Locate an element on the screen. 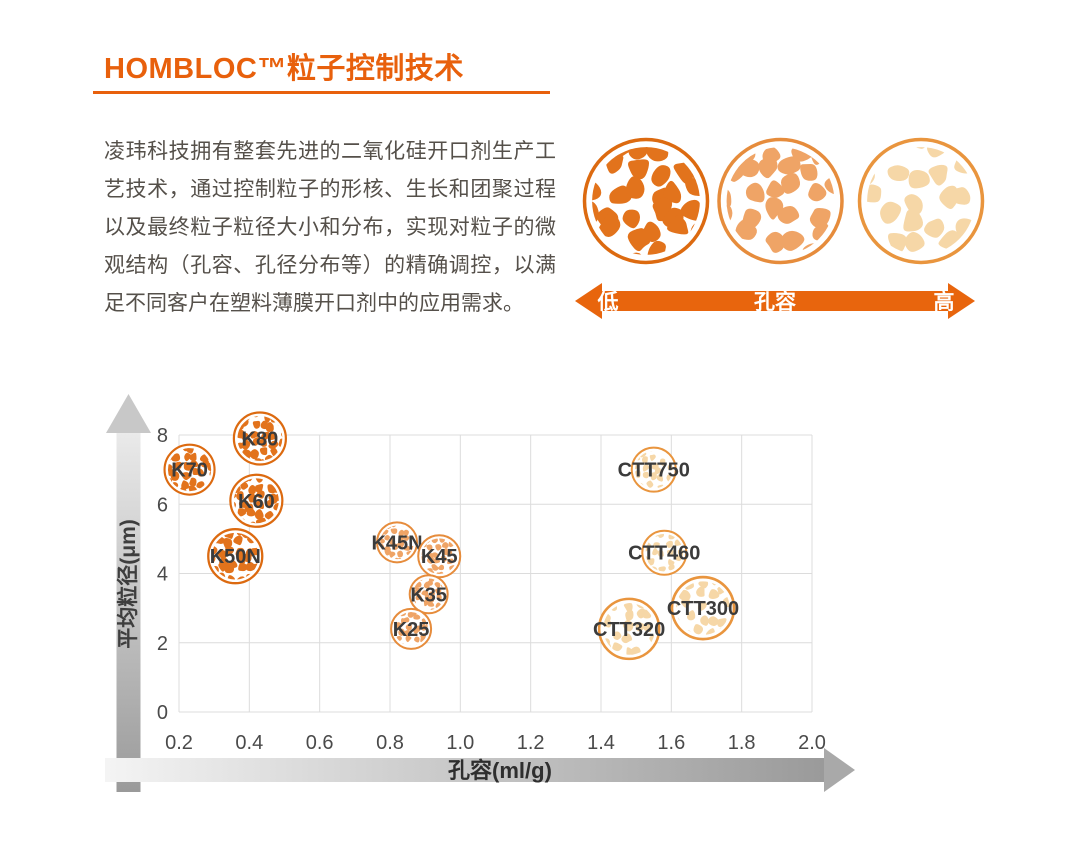 The image size is (1080, 849). chart-point-K45: K45 is located at coordinates (439, 556).